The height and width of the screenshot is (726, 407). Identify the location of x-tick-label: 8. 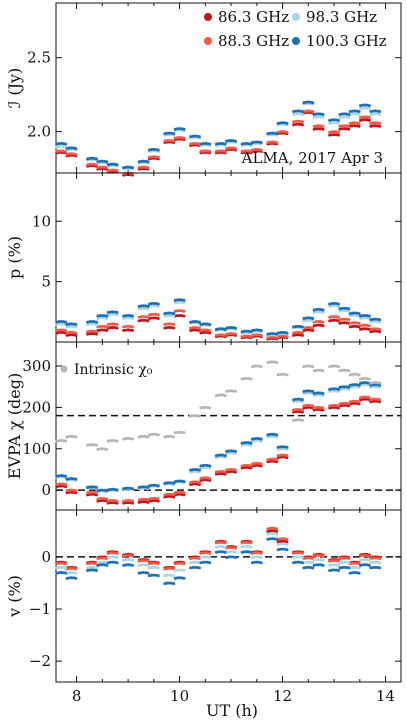
(77, 696).